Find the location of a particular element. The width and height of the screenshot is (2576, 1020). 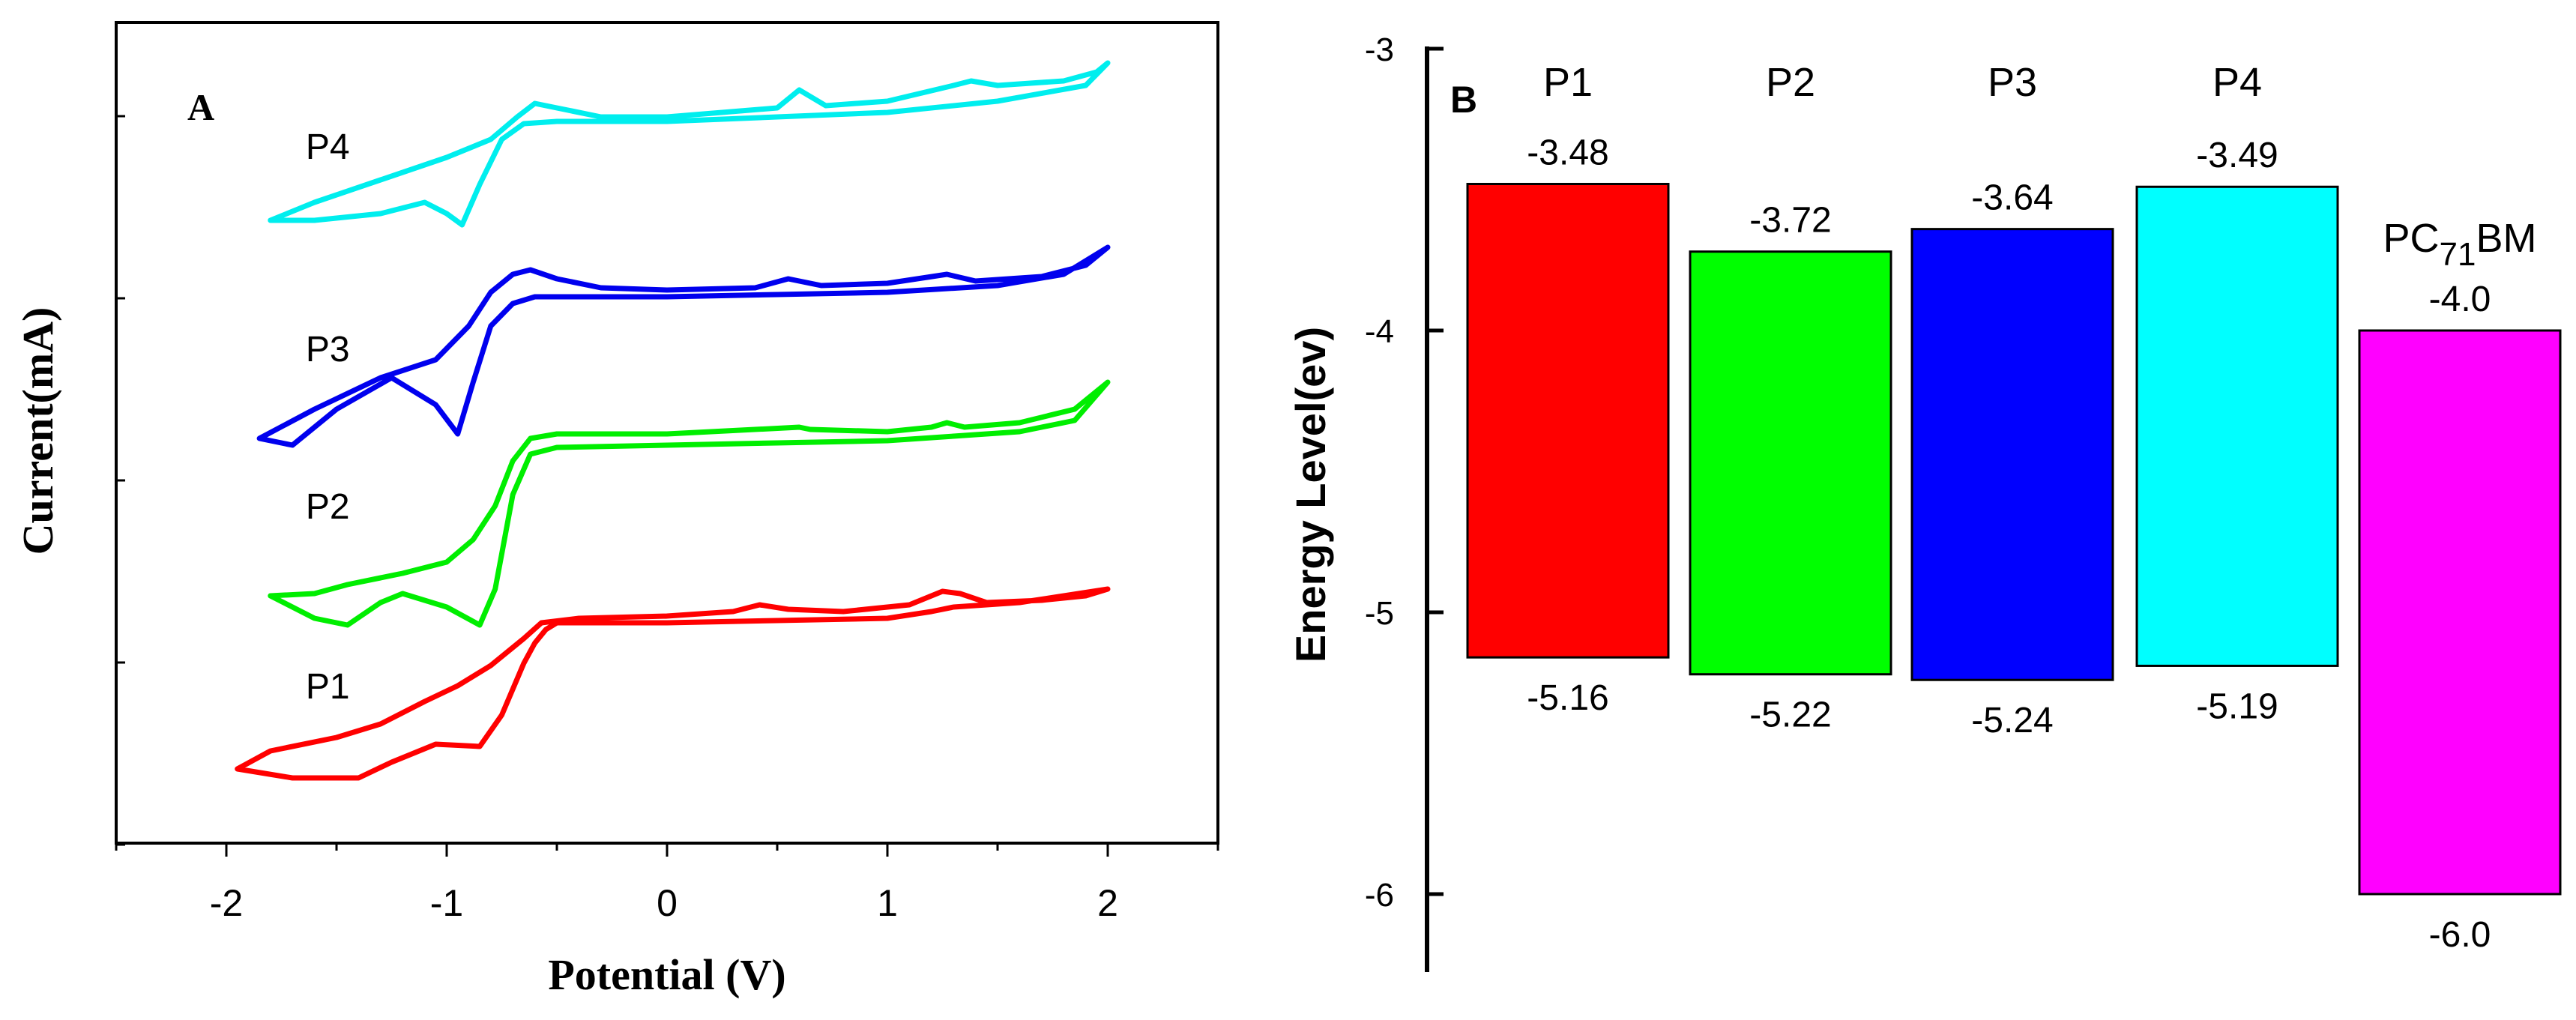

cv-x-tick-label: 0 is located at coordinates (668, 903).